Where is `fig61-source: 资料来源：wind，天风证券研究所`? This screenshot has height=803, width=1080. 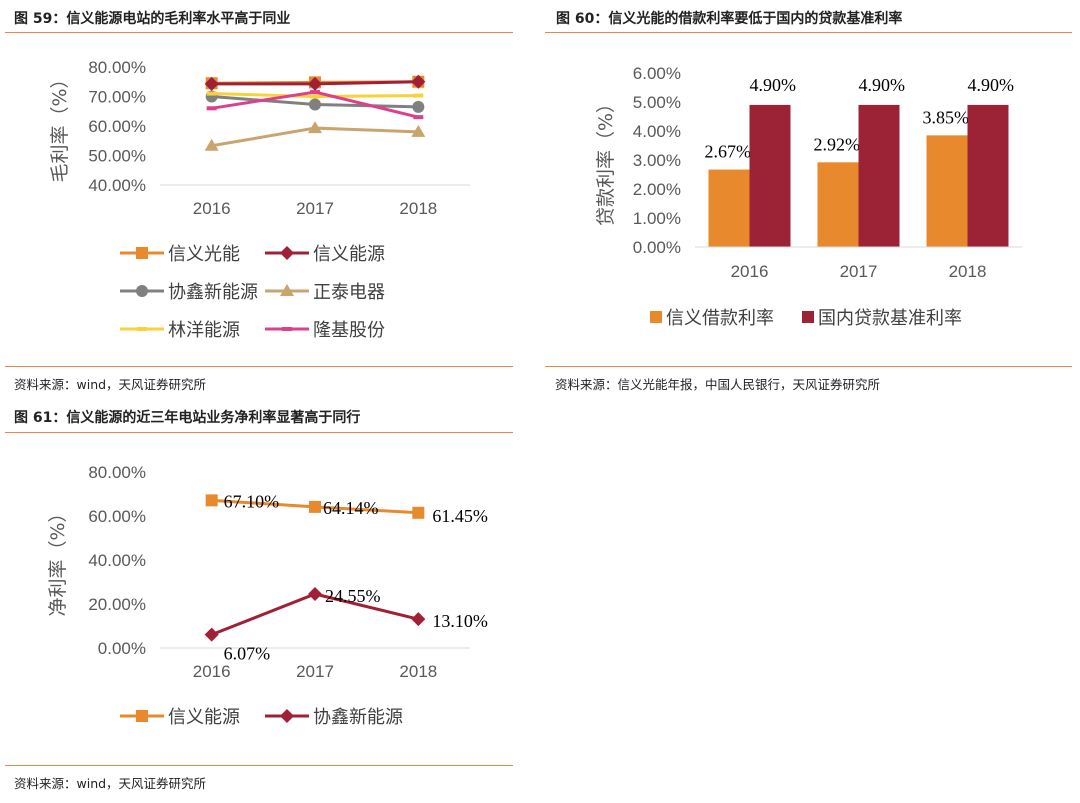 fig61-source: 资料来源：wind，天风证券研究所 is located at coordinates (110, 783).